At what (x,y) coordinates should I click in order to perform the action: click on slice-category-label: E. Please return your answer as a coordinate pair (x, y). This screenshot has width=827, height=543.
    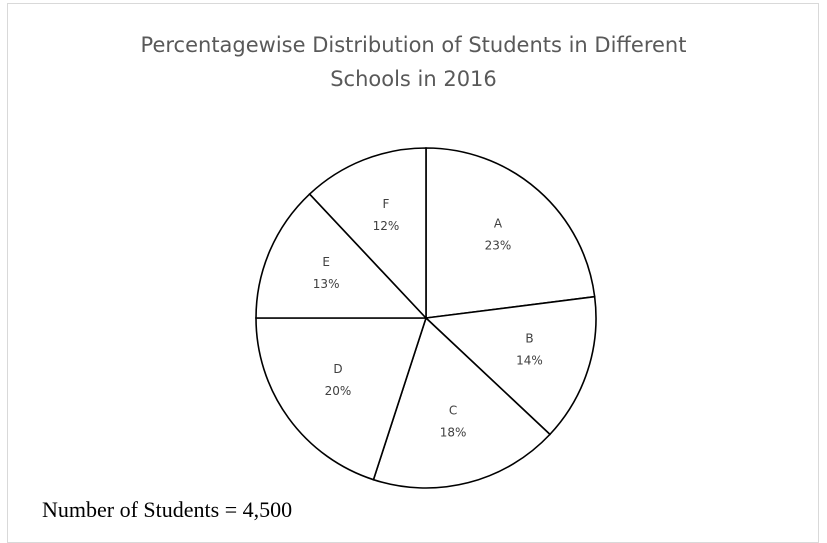
    Looking at the image, I should click on (326, 262).